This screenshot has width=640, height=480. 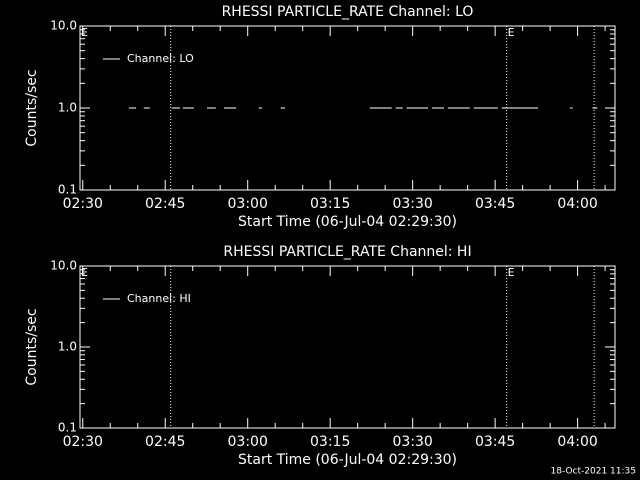 I want to click on chart-title: RHESSI PARTICLE_RATE Channel: LO, so click(x=348, y=12).